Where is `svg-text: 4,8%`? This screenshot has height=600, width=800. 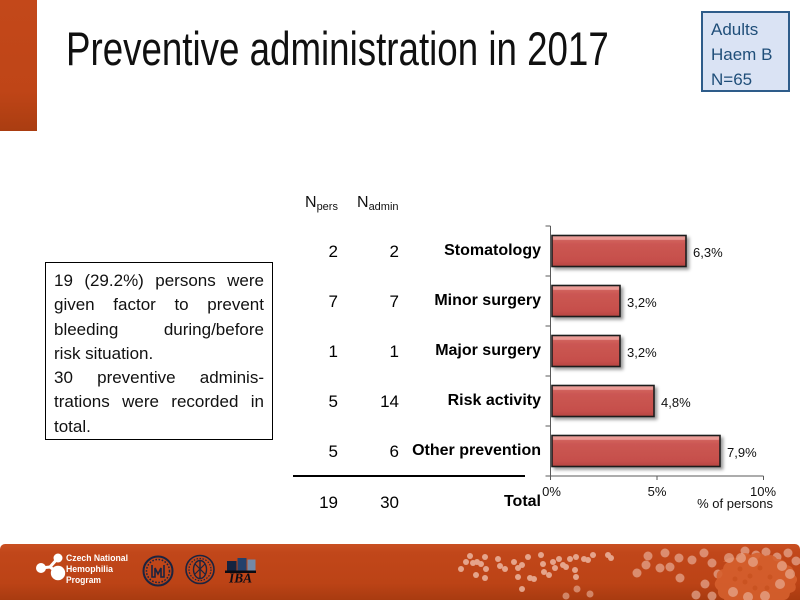 svg-text: 4,8% is located at coordinates (676, 402).